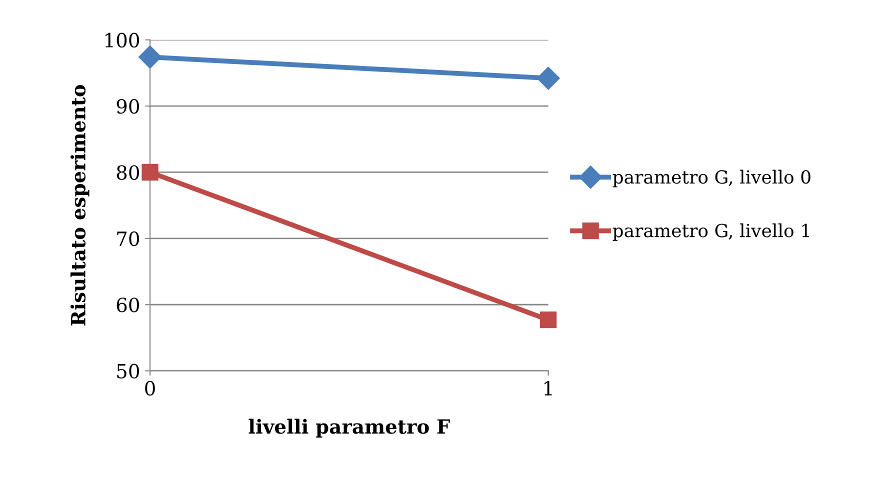  I want to click on y-axis-title: Risultato esperimento, so click(80, 205).